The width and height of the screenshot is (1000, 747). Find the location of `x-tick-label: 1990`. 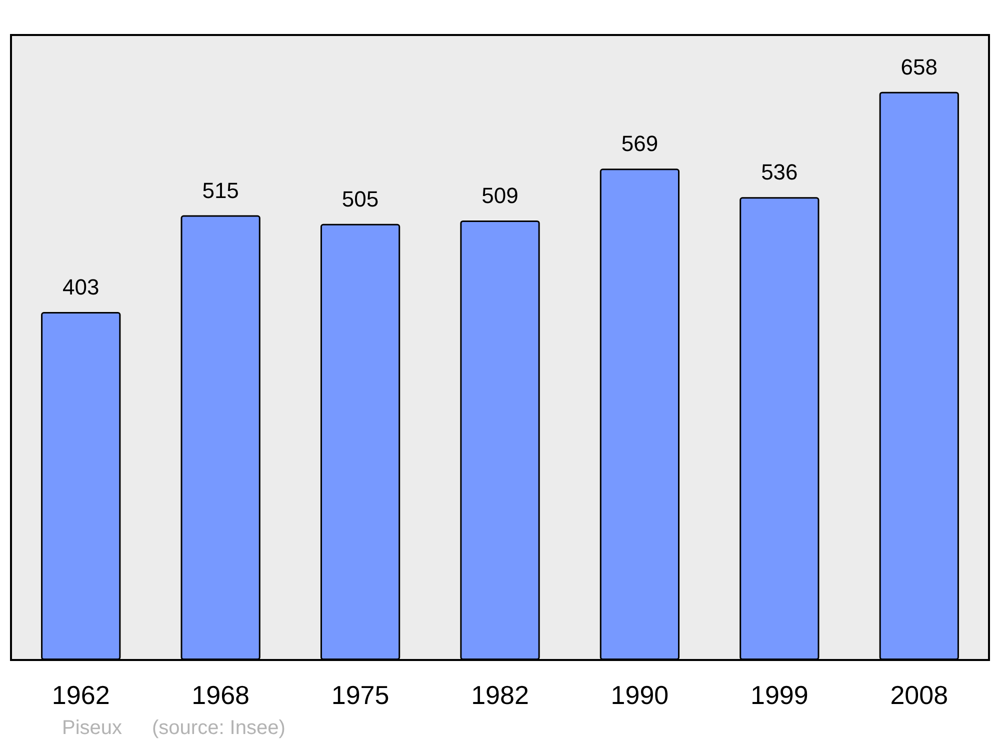

x-tick-label: 1990 is located at coordinates (639, 695).